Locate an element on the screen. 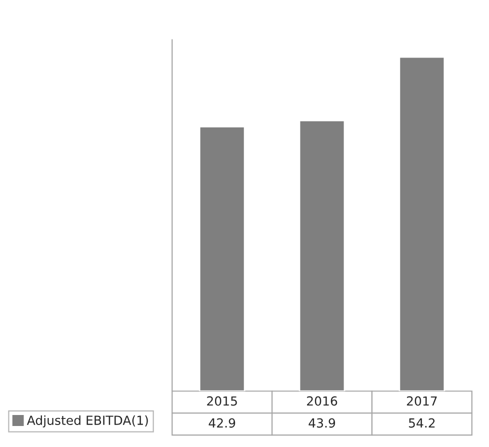 The height and width of the screenshot is (447, 489). x-tick-label: 2016 is located at coordinates (322, 401).